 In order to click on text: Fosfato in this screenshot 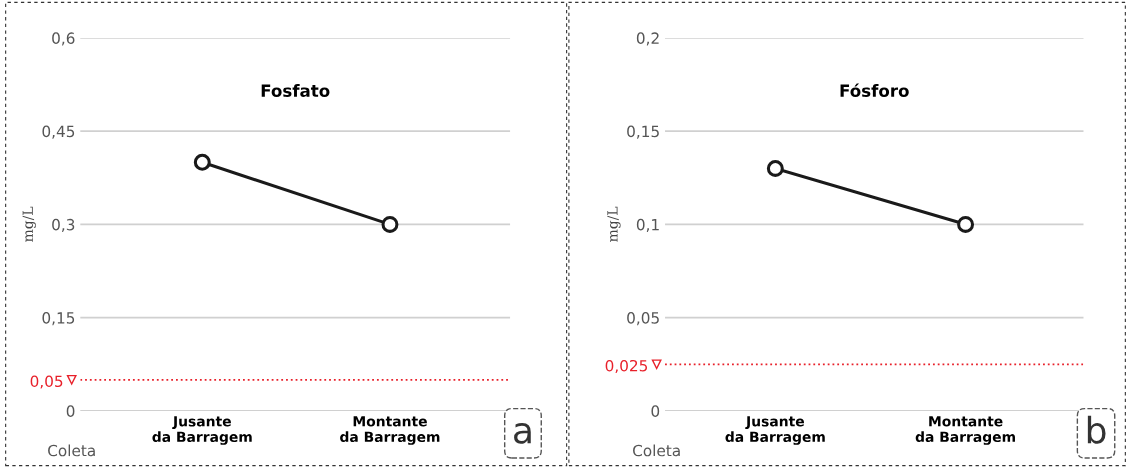, I will do `click(295, 90)`.